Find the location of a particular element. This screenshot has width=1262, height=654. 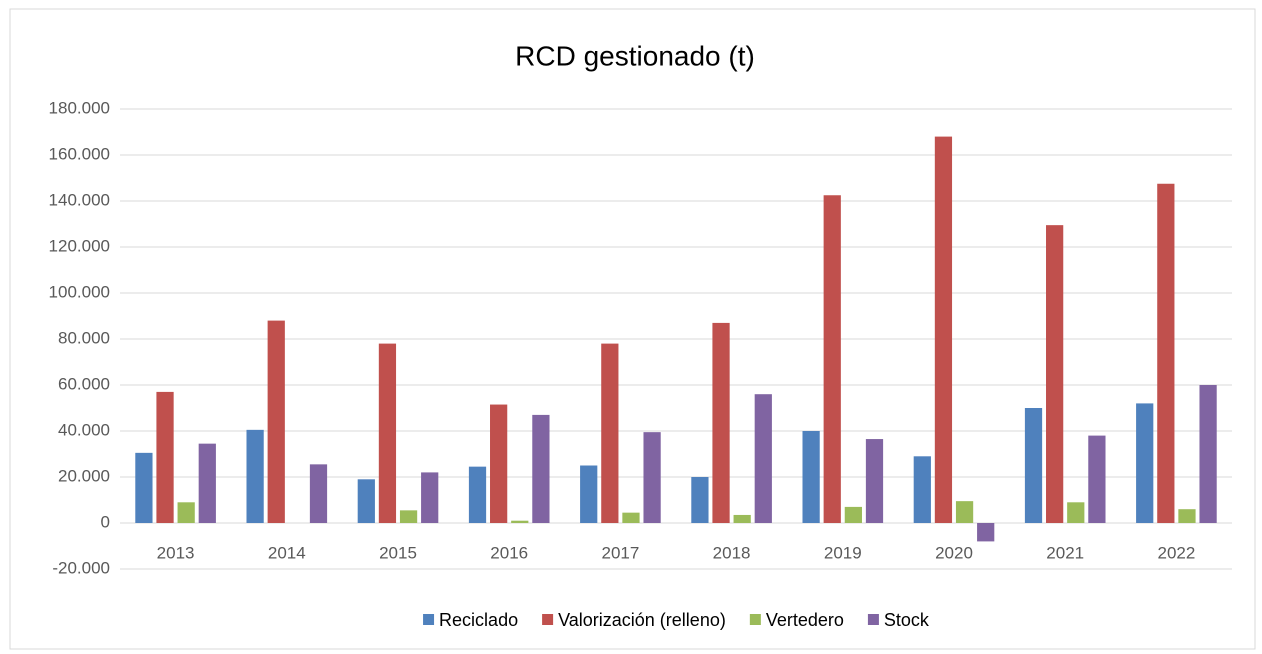

y-tick-label: 40.000 is located at coordinates (84, 429).